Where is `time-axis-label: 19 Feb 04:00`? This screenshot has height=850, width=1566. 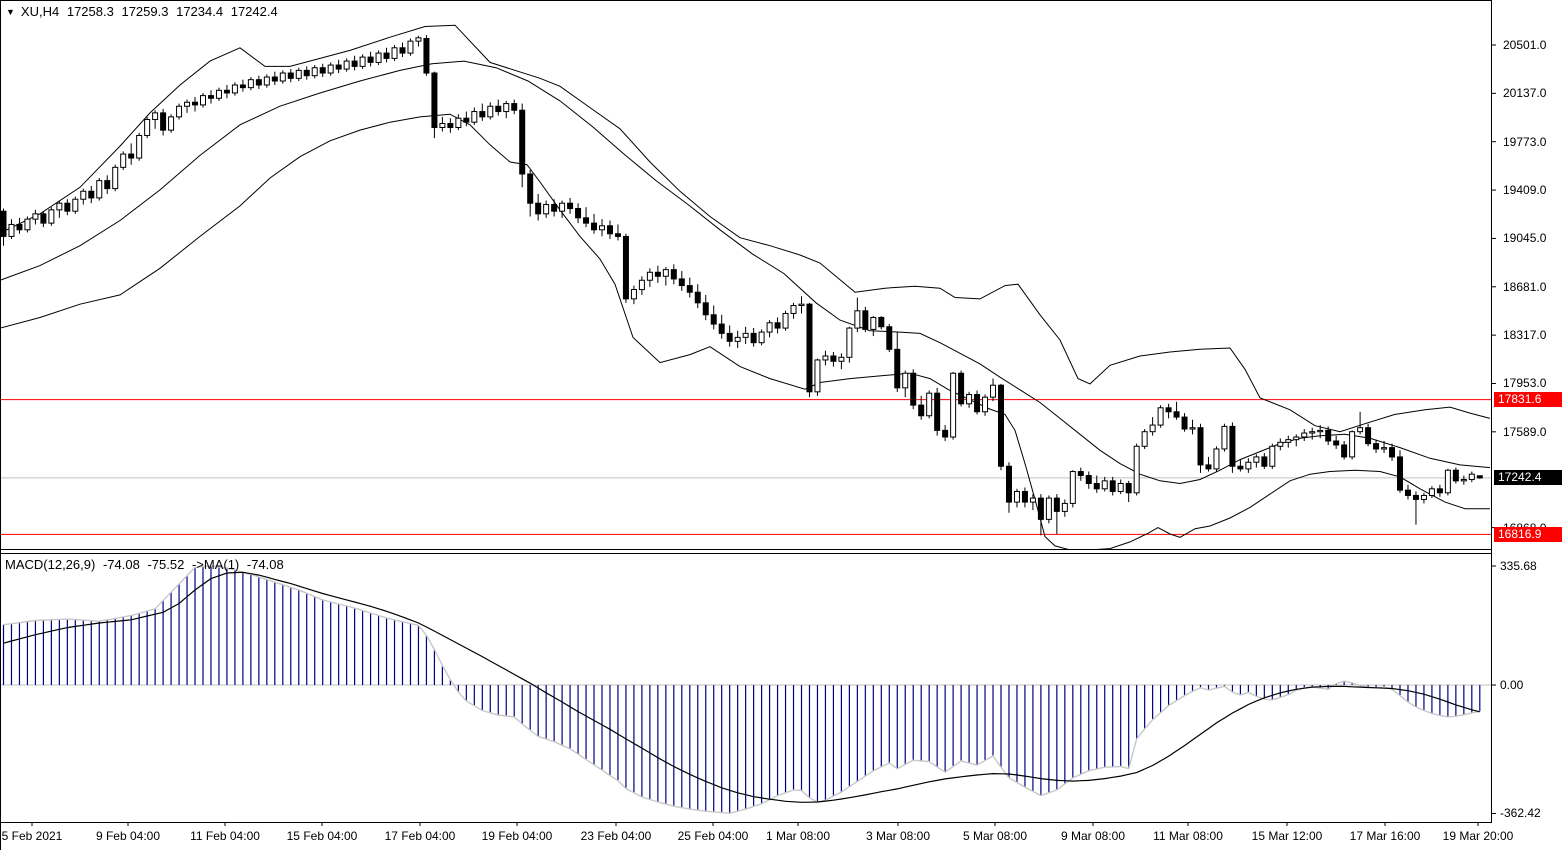
time-axis-label: 19 Feb 04:00 is located at coordinates (517, 836).